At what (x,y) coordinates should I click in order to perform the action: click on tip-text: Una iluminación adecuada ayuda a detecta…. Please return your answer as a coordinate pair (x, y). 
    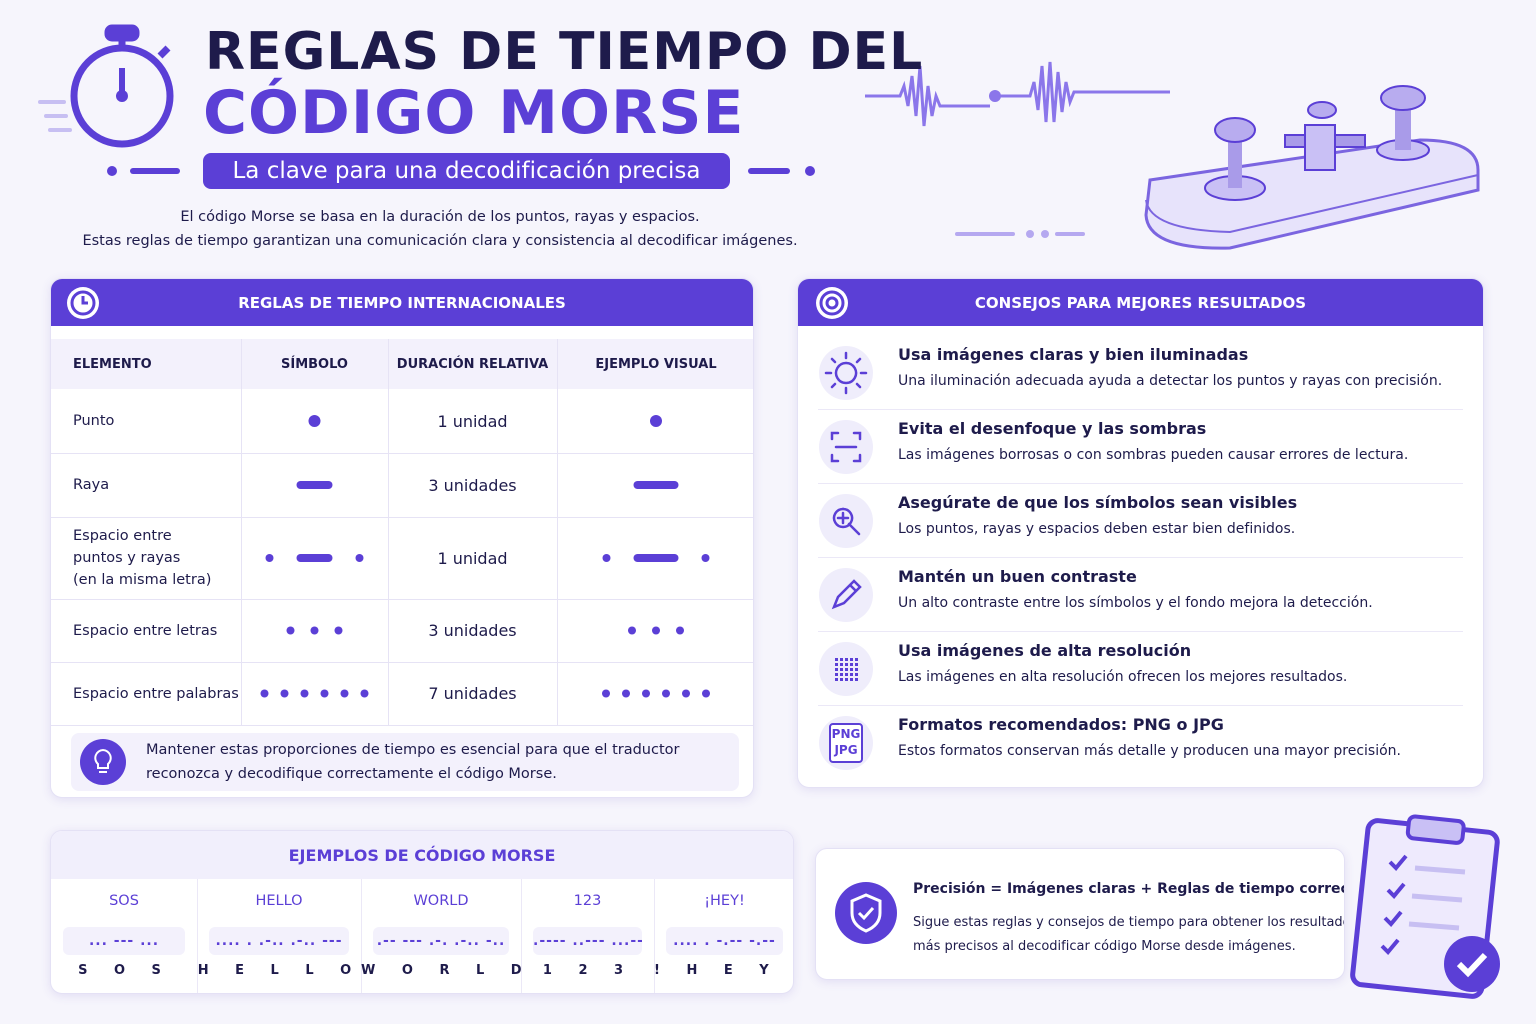
    Looking at the image, I should click on (1170, 381).